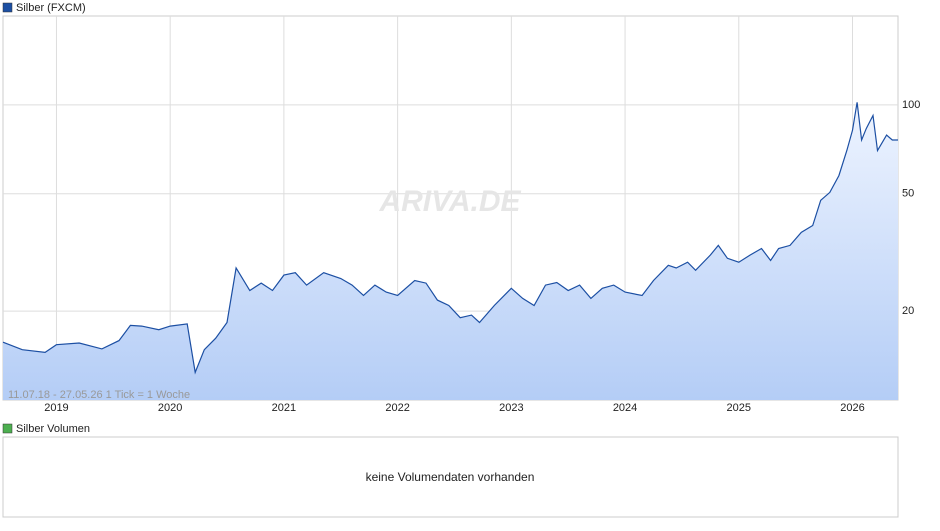  What do you see at coordinates (284, 408) in the screenshot?
I see `x-tick-label: 2021` at bounding box center [284, 408].